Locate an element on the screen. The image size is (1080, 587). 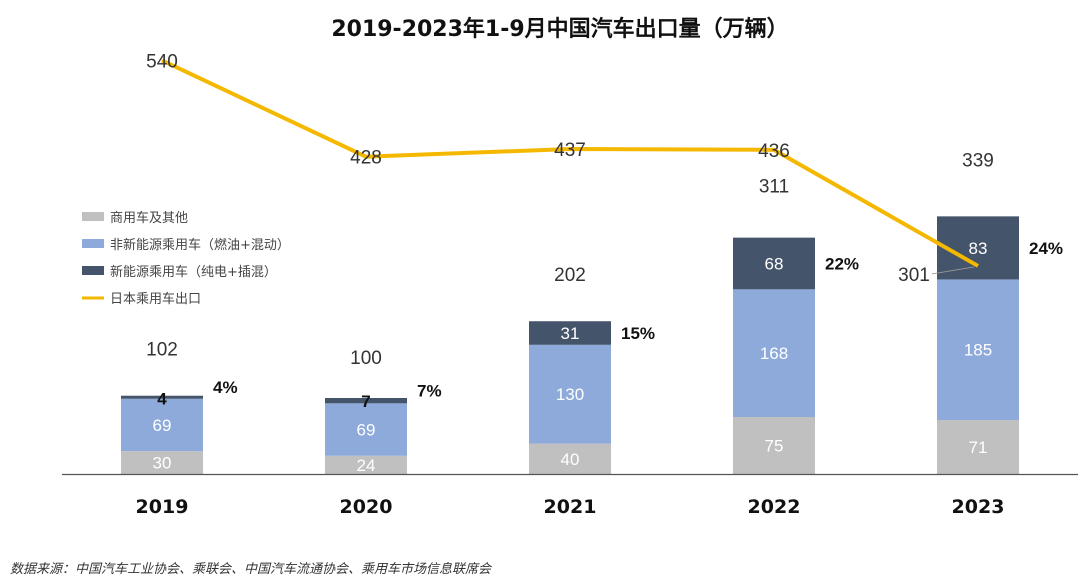
bar-segment-2022-s2 is located at coordinates (774, 263).